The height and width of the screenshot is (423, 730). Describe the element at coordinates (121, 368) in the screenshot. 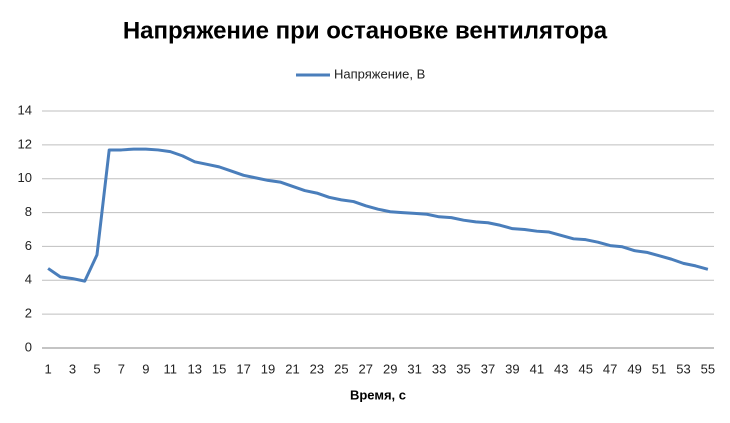

I see `x-tick-label: 7` at that location.